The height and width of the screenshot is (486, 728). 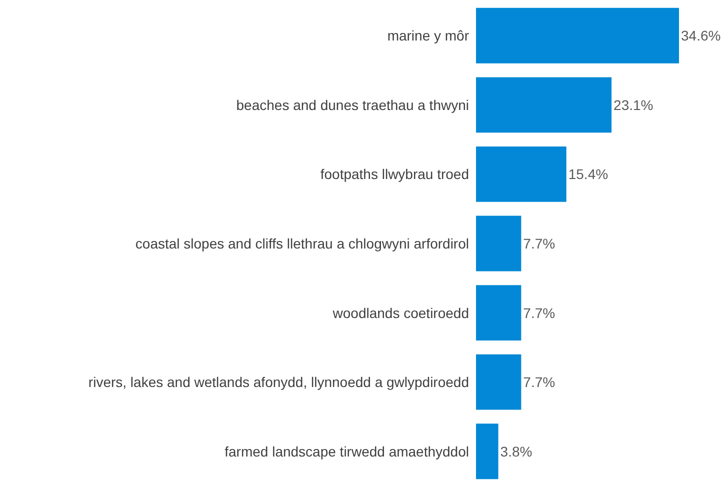 I want to click on y-tick-label: rivers, lakes and wetlands afonydd, llynnoedd a gwlypdiroedd, so click(x=278, y=382).